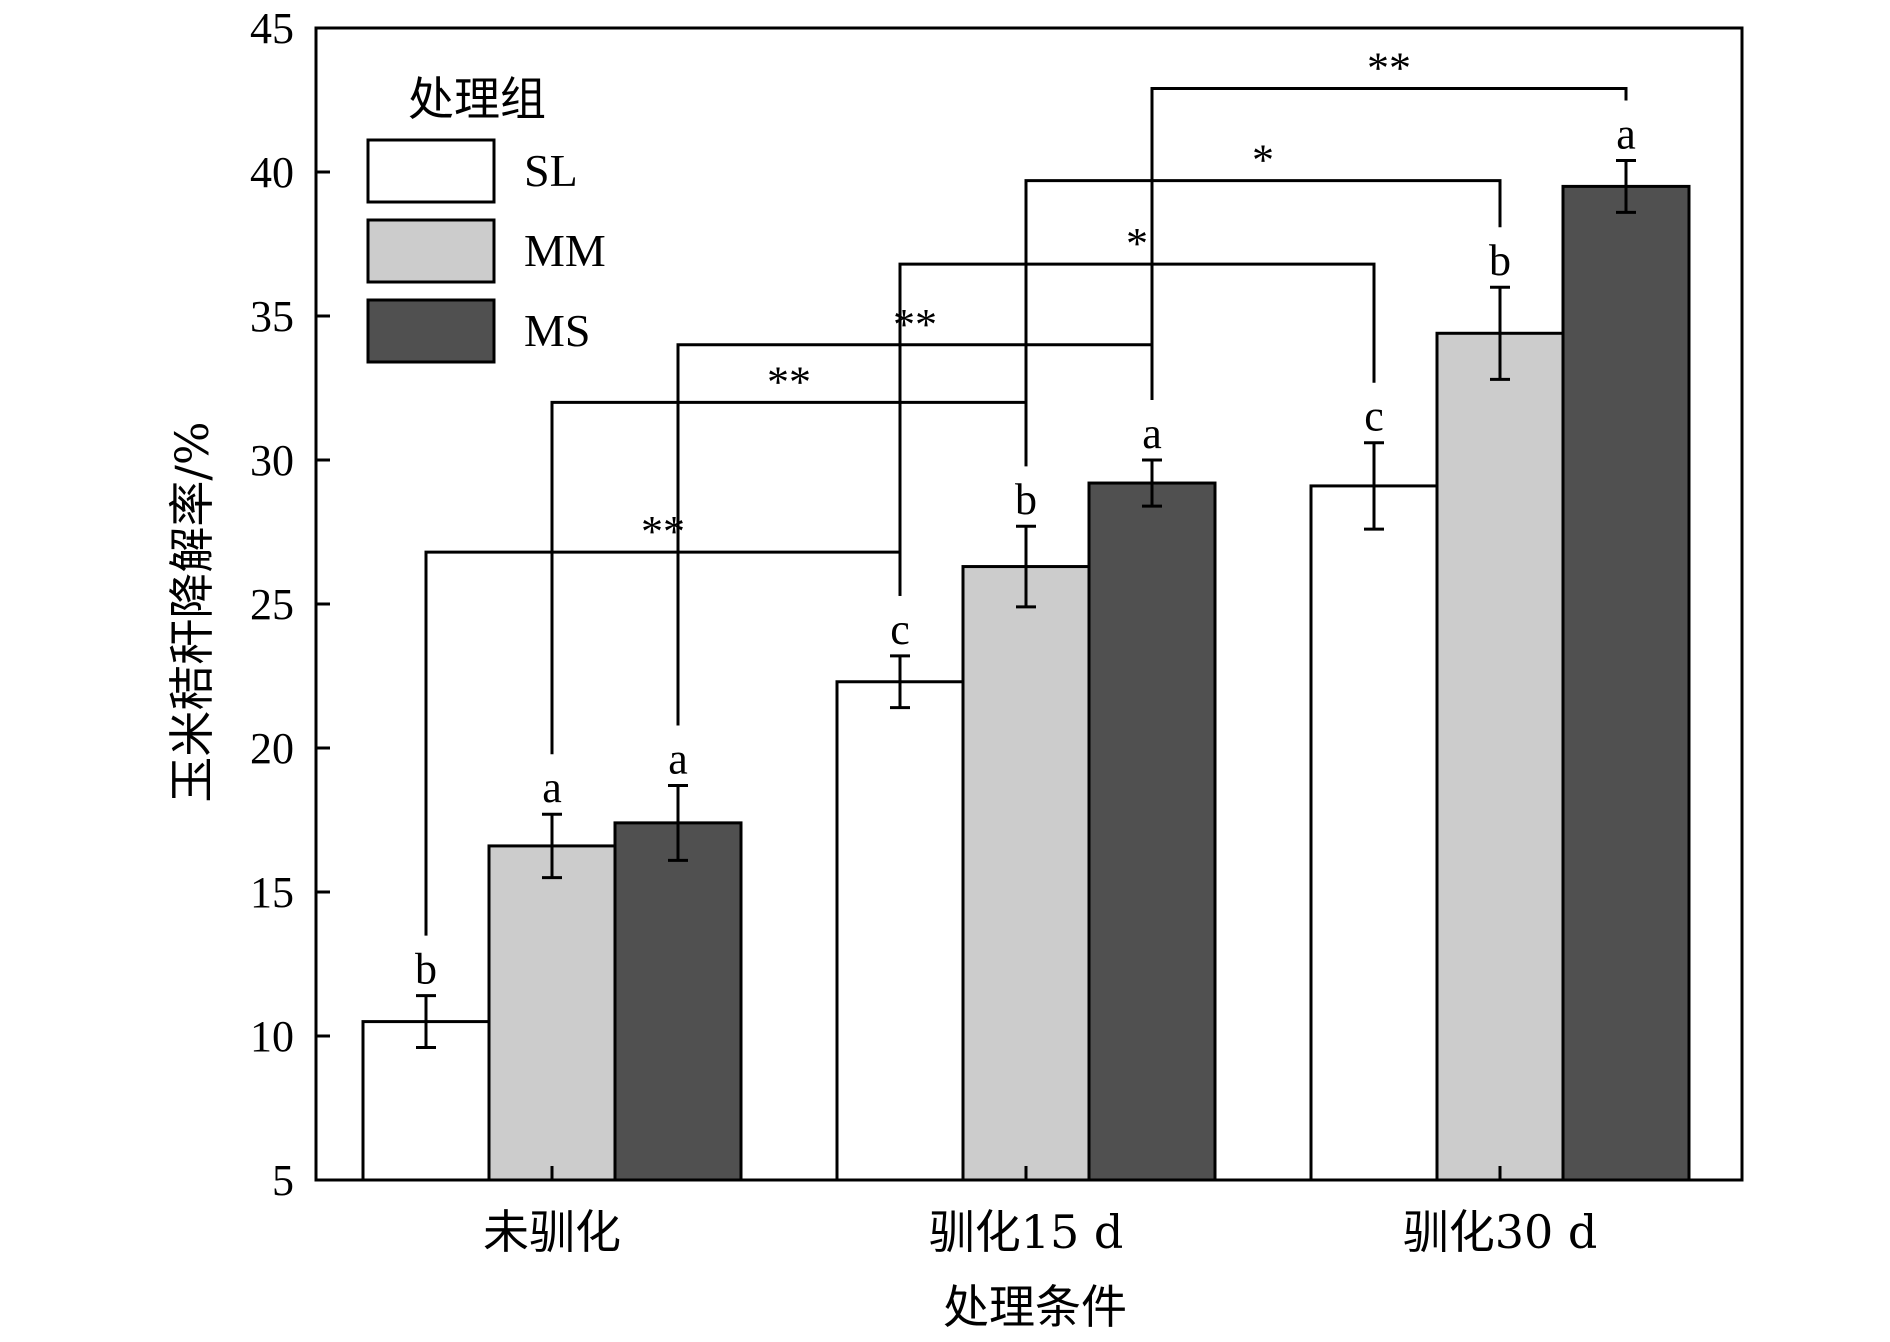 The image size is (1890, 1342). What do you see at coordinates (552, 1232) in the screenshot?
I see `x-tick-label: 未驯化` at bounding box center [552, 1232].